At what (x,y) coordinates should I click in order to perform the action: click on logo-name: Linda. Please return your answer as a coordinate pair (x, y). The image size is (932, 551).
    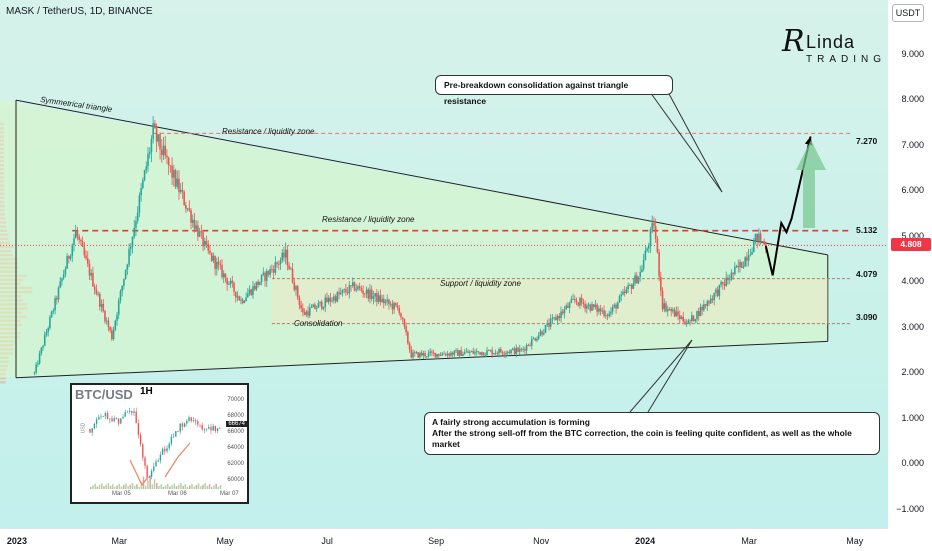
    Looking at the image, I should click on (831, 42).